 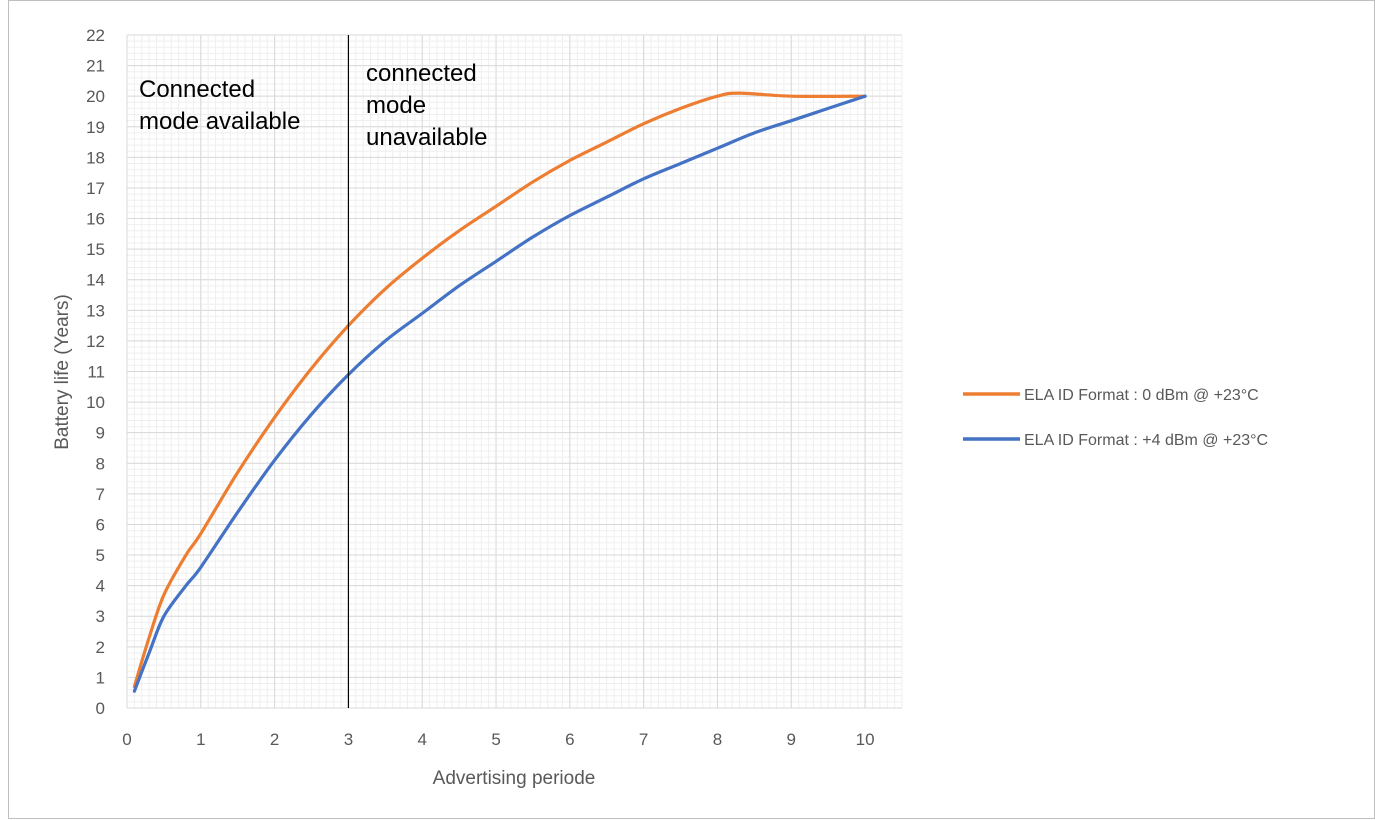 I want to click on y-tick-label: 15, so click(x=95, y=249).